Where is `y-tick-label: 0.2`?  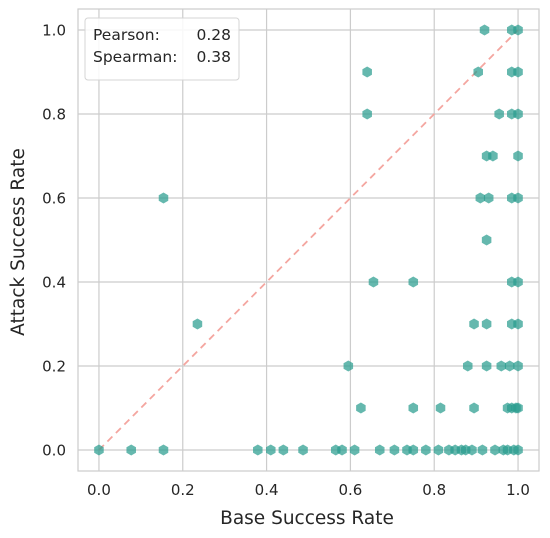 y-tick-label: 0.2 is located at coordinates (54, 367).